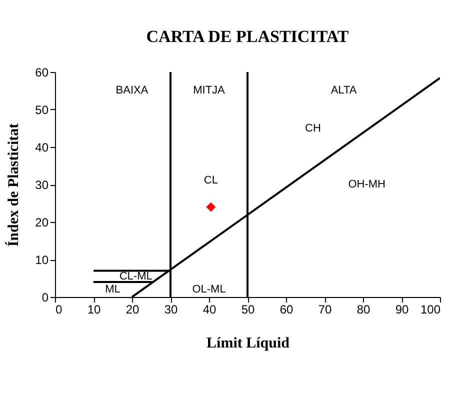  Describe the element at coordinates (94, 309) in the screenshot. I see `x-tick-label: 10` at that location.